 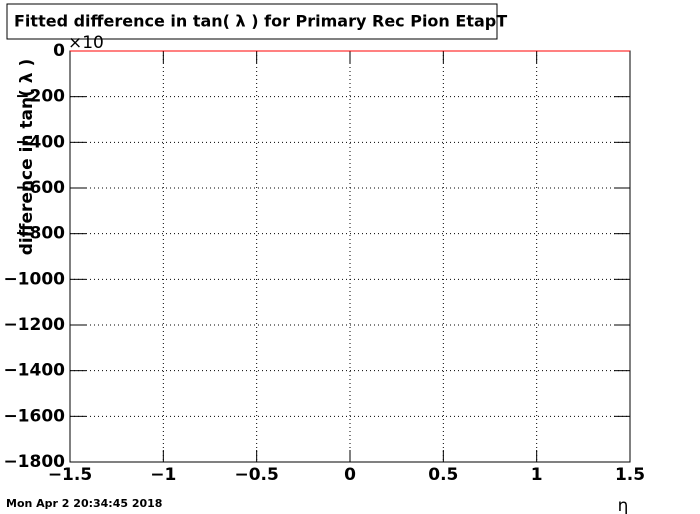 What do you see at coordinates (34, 416) in the screenshot?
I see `y-tick-label: −1600` at bounding box center [34, 416].